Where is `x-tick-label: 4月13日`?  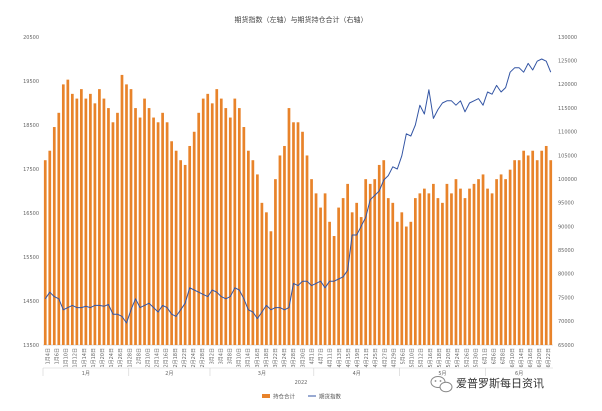 x-tick-label: 4月13日 is located at coordinates (340, 358).